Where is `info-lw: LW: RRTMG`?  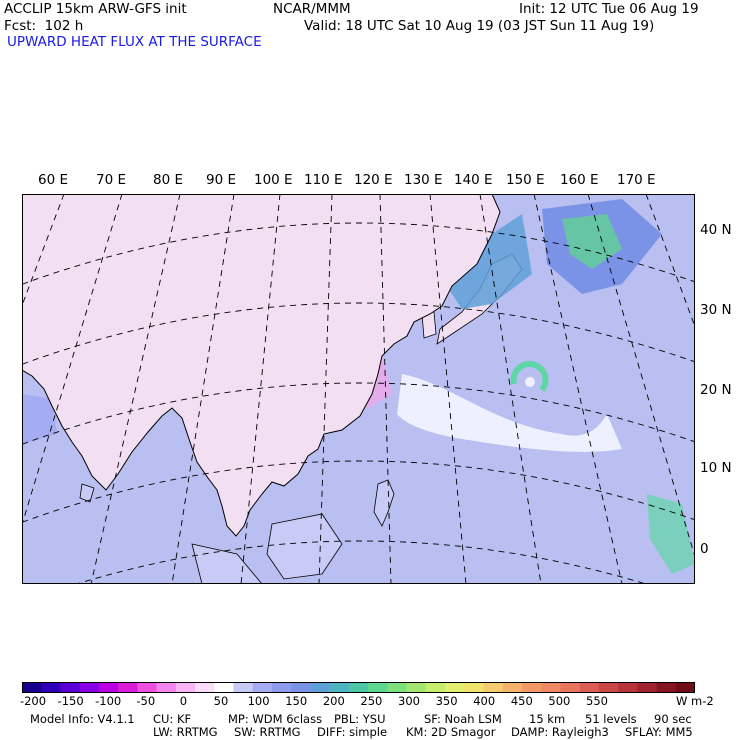
info-lw: LW: RRTMG is located at coordinates (185, 732).